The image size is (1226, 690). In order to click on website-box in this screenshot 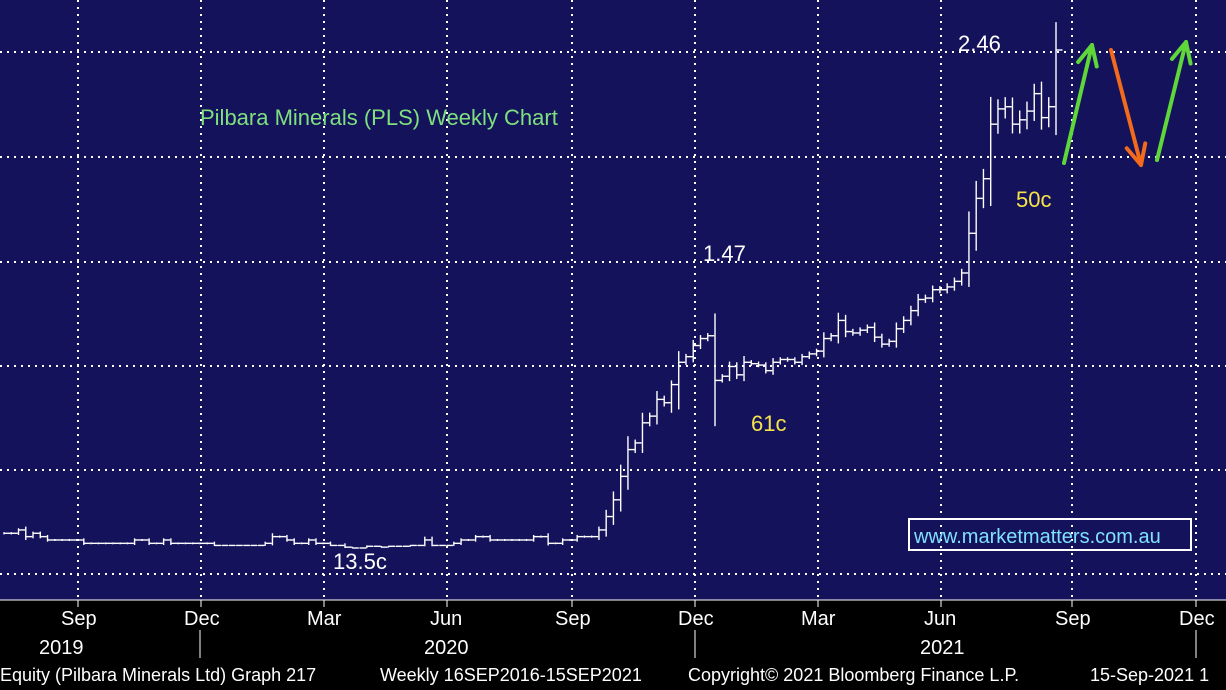, I will do `click(1050, 534)`.